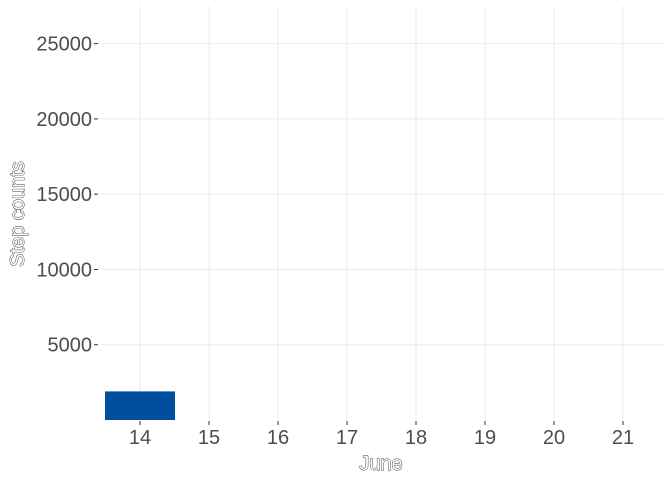  I want to click on y-tick-label: 25000, so click(64, 45).